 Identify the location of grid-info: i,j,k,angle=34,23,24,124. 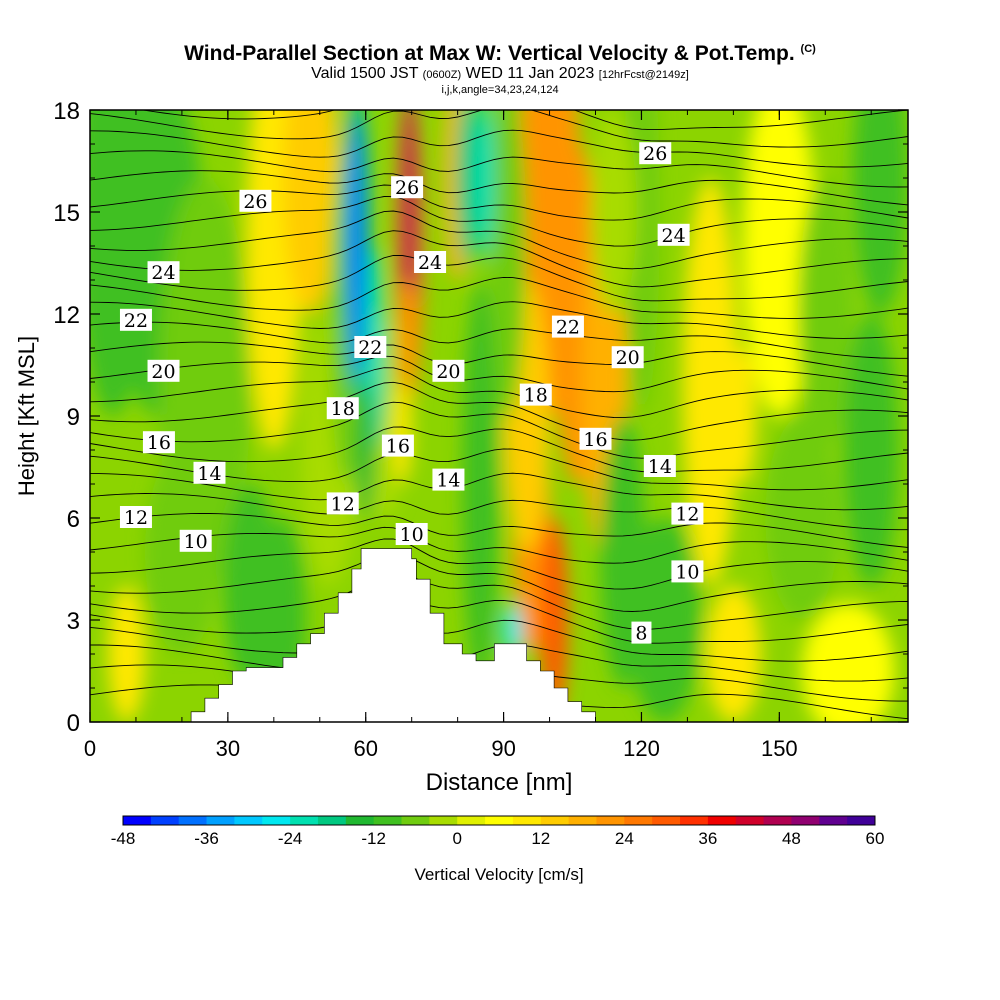
(500, 90).